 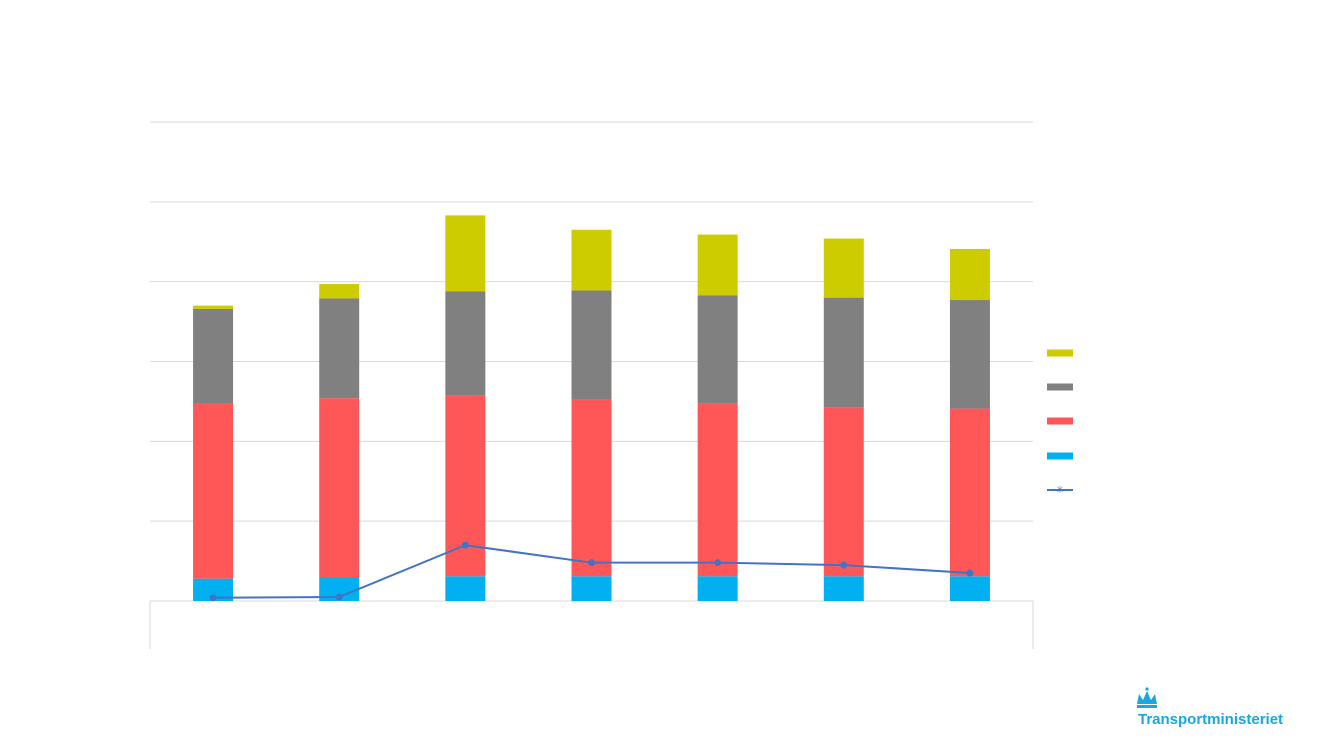 What do you see at coordinates (1147, 697) in the screenshot?
I see `logo-crown` at bounding box center [1147, 697].